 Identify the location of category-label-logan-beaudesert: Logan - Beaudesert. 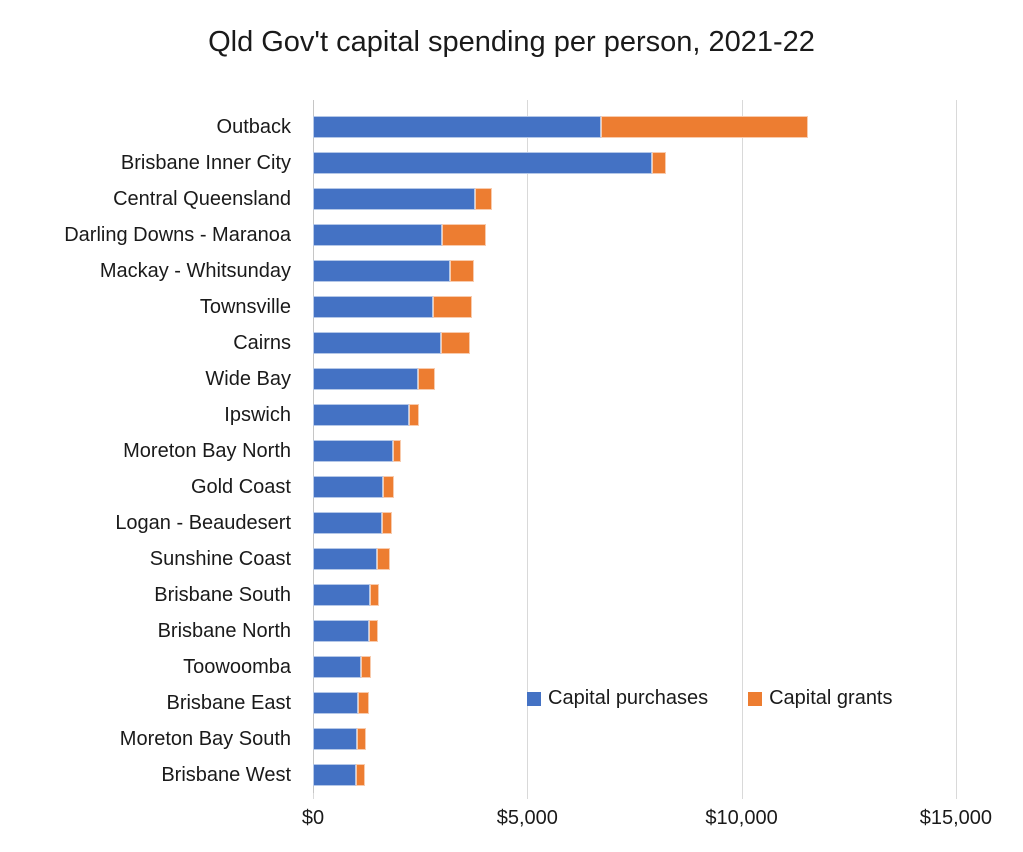
(203, 523).